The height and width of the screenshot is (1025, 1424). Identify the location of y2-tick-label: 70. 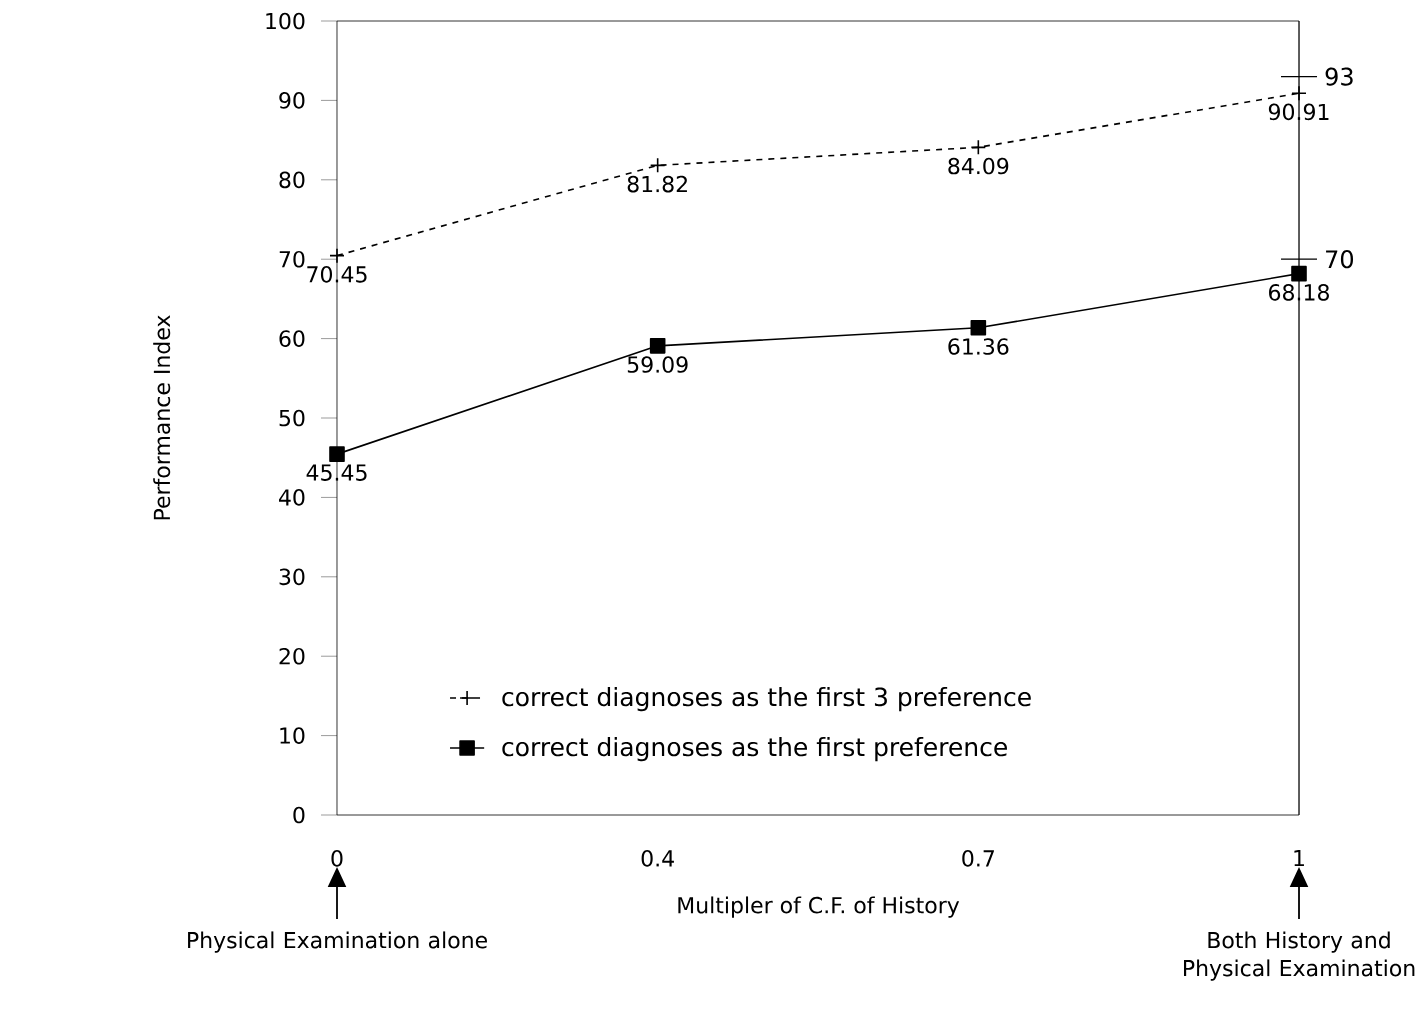
(1340, 259).